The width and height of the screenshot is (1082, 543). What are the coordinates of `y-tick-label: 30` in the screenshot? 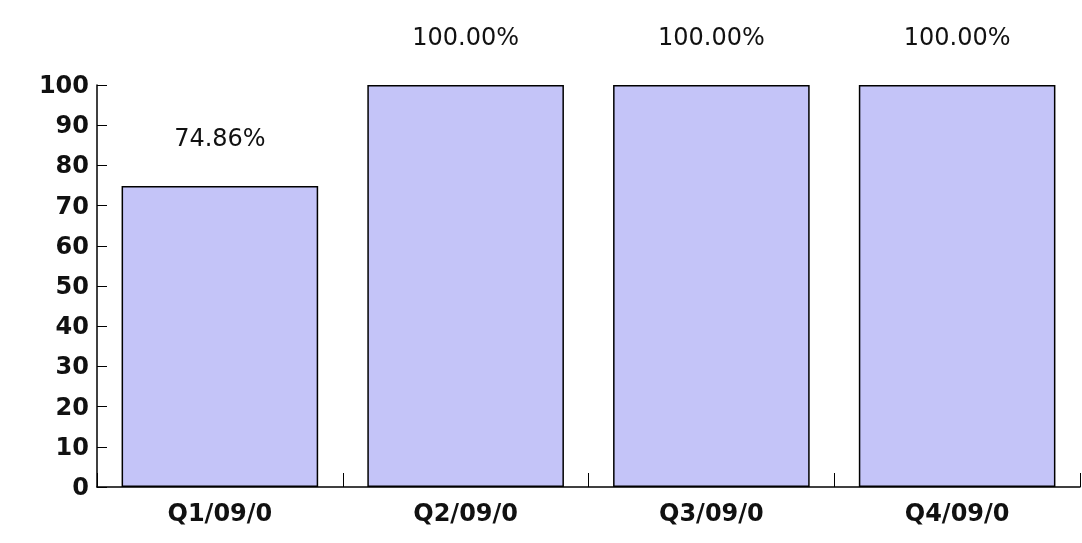 It's located at (72, 366).